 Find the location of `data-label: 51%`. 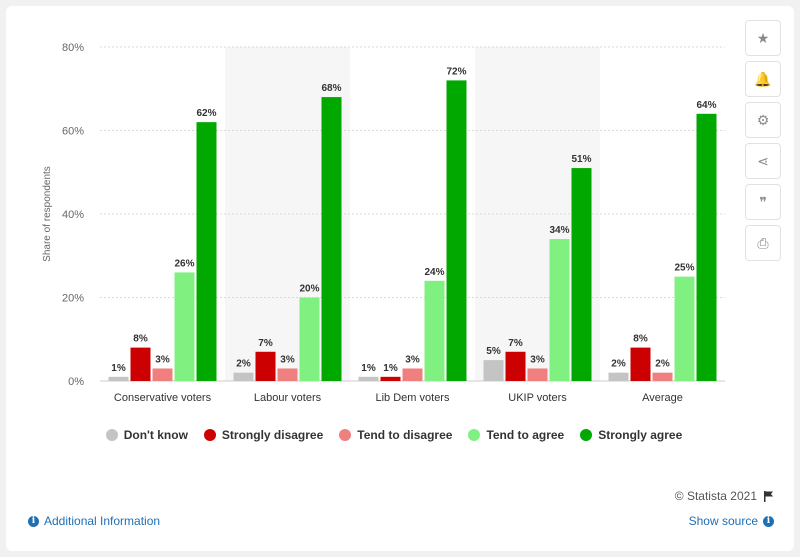

data-label: 51% is located at coordinates (581, 159).